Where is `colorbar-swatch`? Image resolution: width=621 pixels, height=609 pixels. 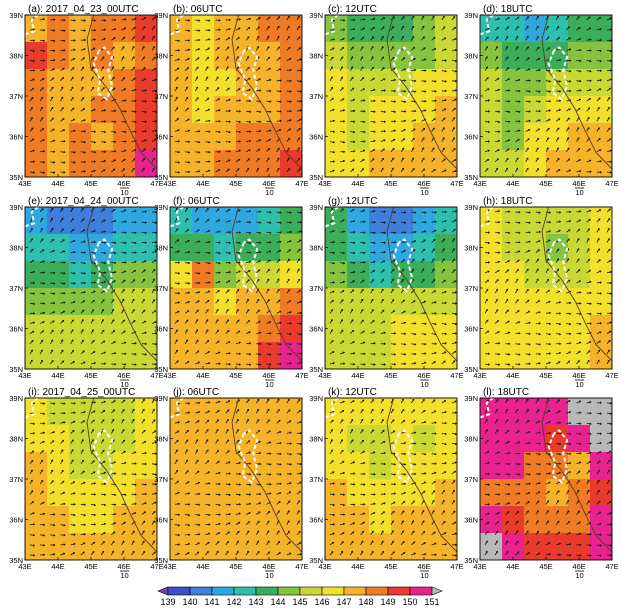 colorbar-swatch is located at coordinates (333, 591).